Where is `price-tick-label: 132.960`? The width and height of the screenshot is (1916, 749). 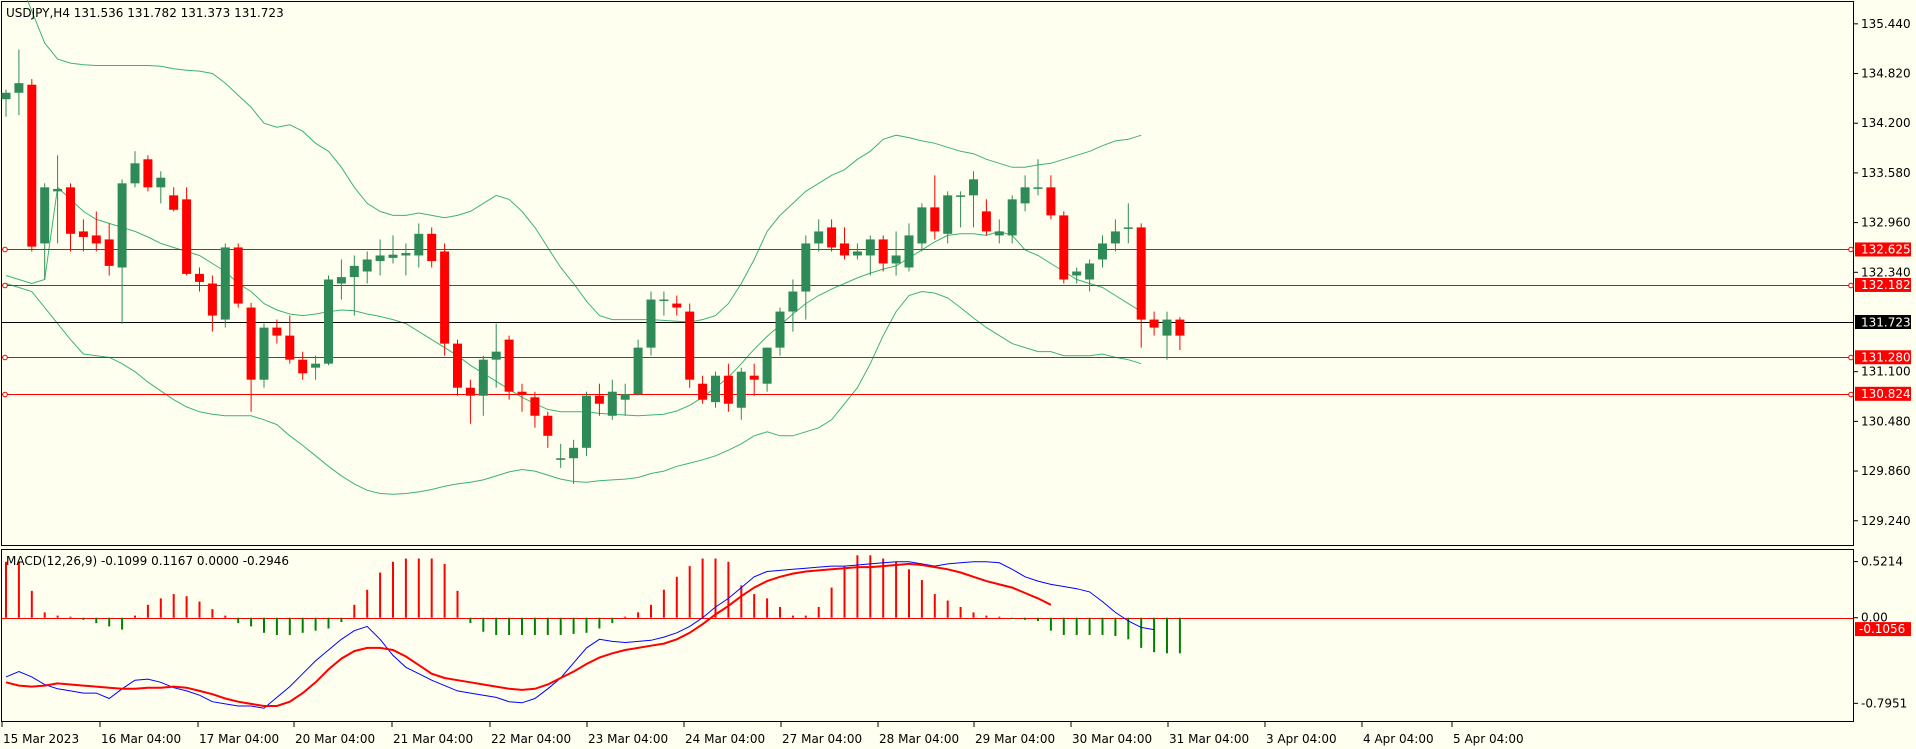
price-tick-label: 132.960 is located at coordinates (1886, 223).